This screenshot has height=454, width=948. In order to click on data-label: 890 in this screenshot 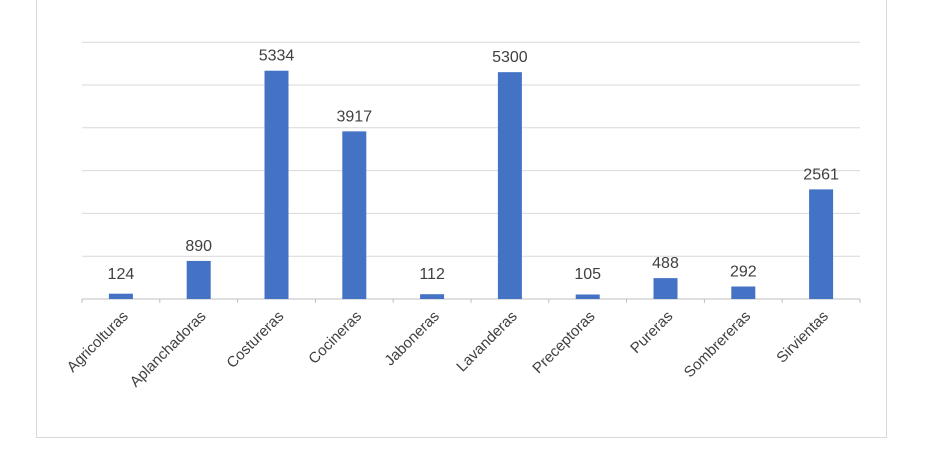, I will do `click(198, 246)`.